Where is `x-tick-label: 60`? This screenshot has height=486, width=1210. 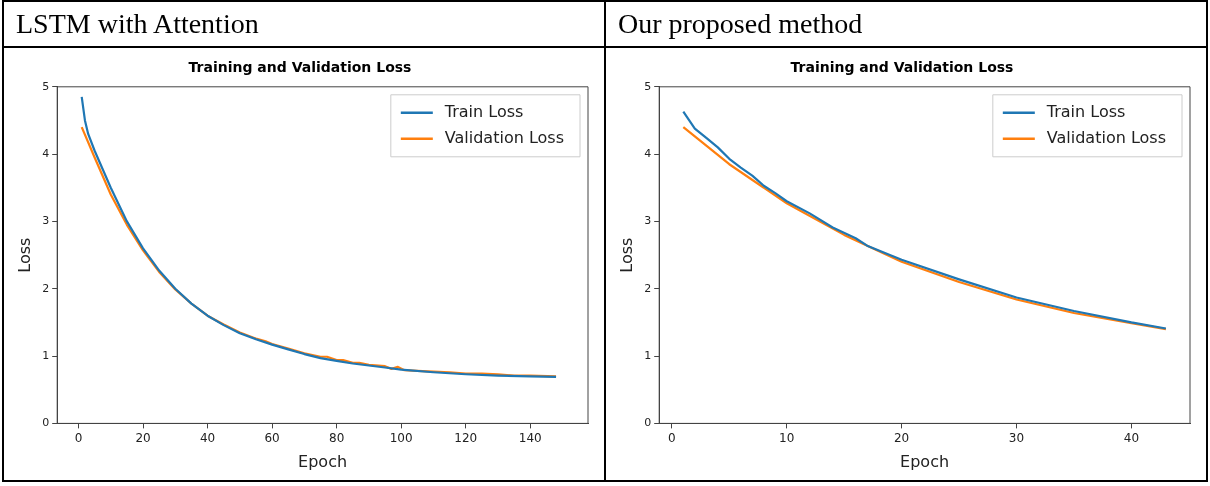 x-tick-label: 60 is located at coordinates (272, 437).